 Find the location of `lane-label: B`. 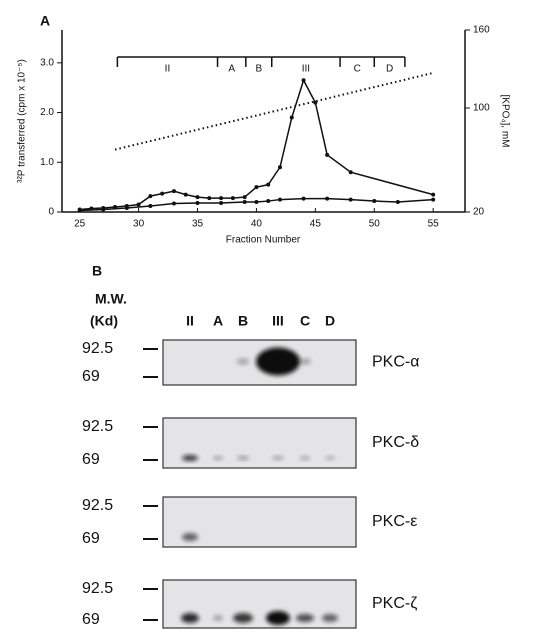

lane-label: B is located at coordinates (243, 321).